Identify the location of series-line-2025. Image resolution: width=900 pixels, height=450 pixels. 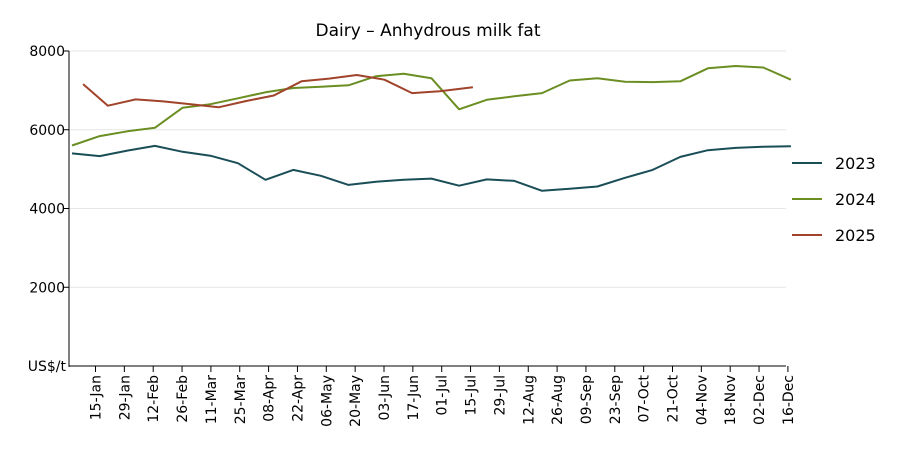
(278, 91).